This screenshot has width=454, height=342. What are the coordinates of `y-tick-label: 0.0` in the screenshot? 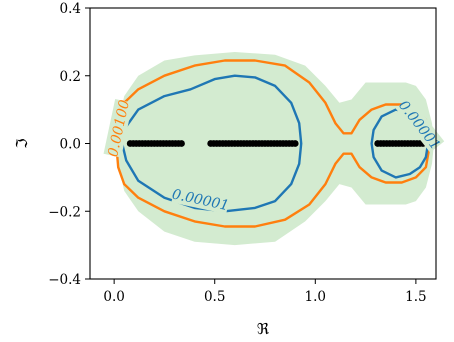 It's located at (70, 145).